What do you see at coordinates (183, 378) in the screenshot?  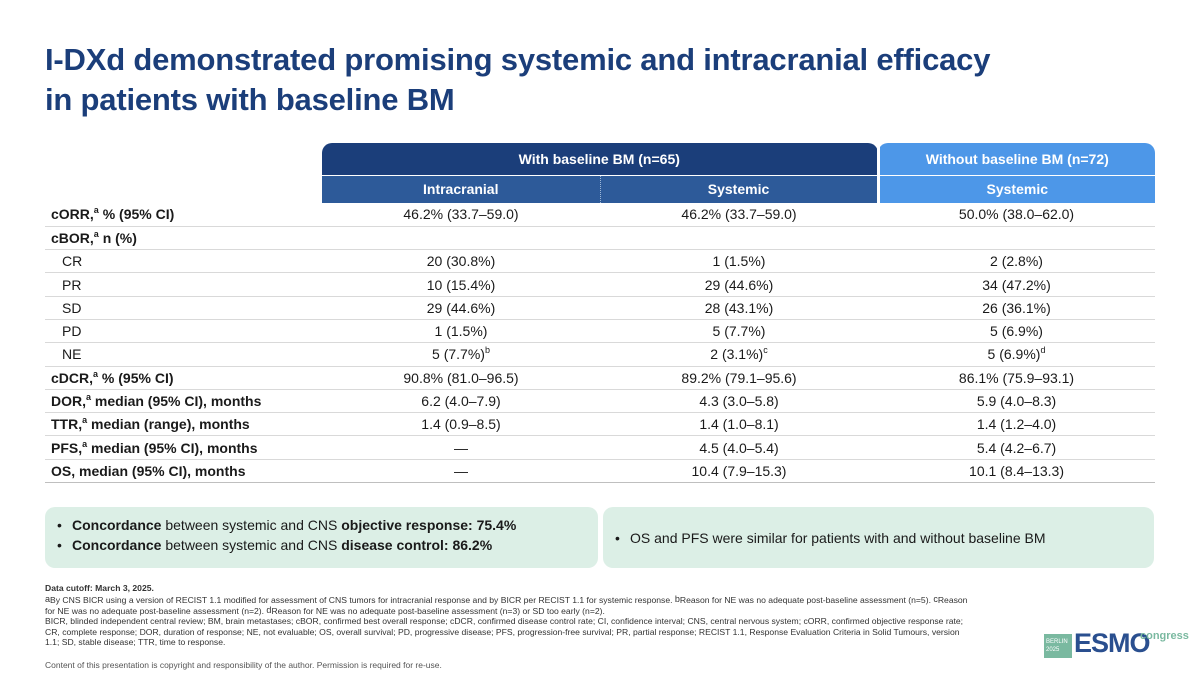 I see `row-label: cDCR,a % (95% CI)` at bounding box center [183, 378].